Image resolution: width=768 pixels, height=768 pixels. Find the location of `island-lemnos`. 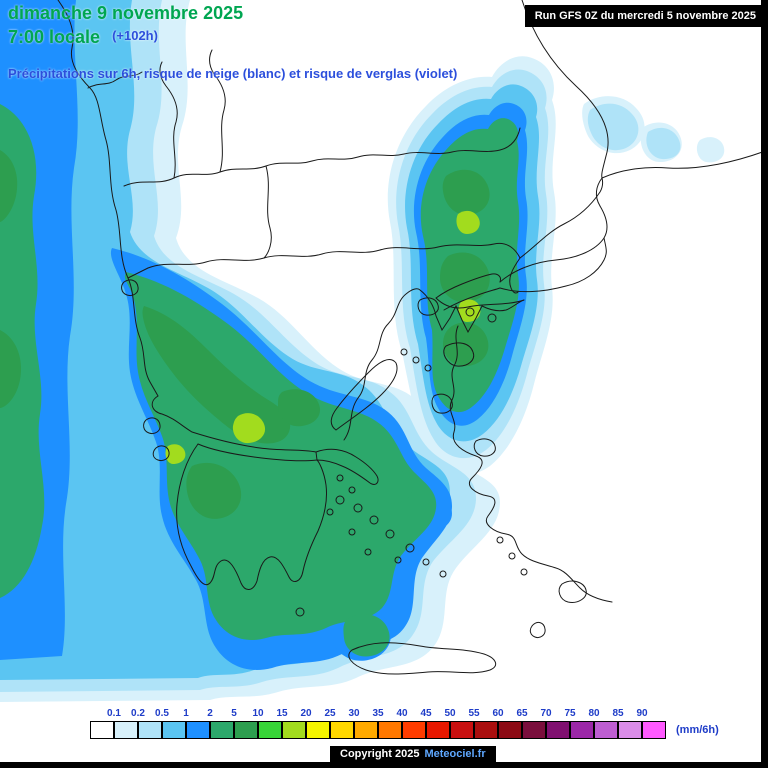

island-lemnos is located at coordinates (428, 306).